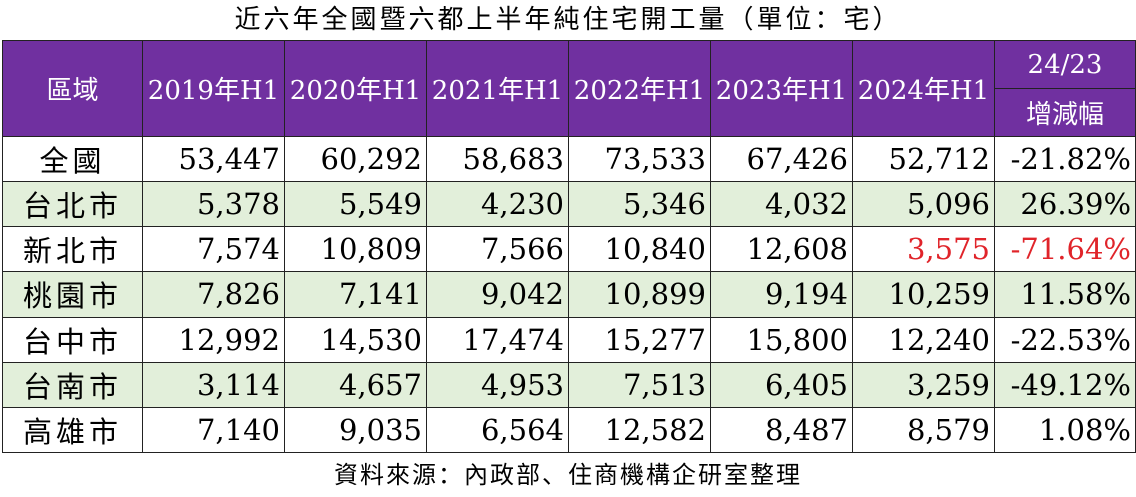 The image size is (1136, 497). Describe the element at coordinates (639, 249) in the screenshot. I see `value-cell: 10,840` at that location.